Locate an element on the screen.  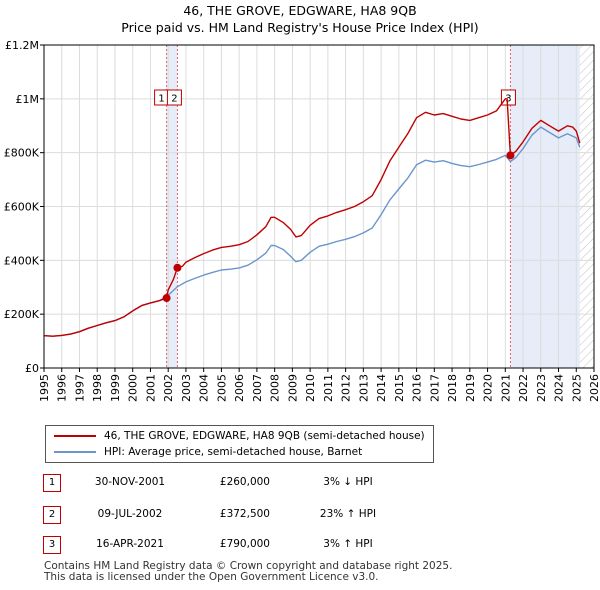
legend-swatch-hpi is located at coordinates (75, 452).